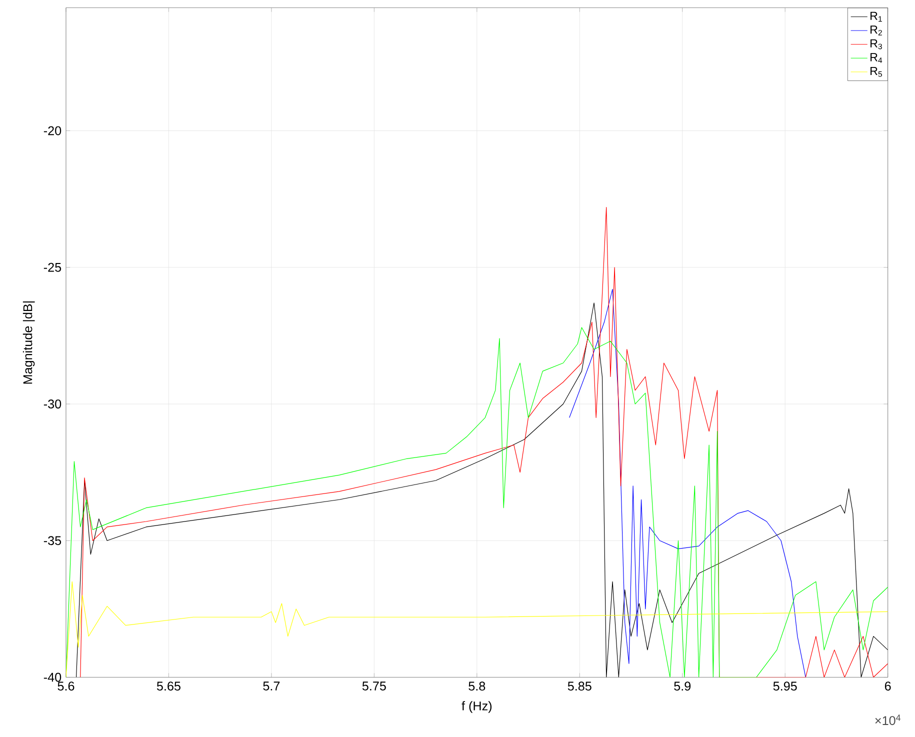 This screenshot has width=915, height=737. I want to click on legend-label: R$_{3}$, so click(876, 44).